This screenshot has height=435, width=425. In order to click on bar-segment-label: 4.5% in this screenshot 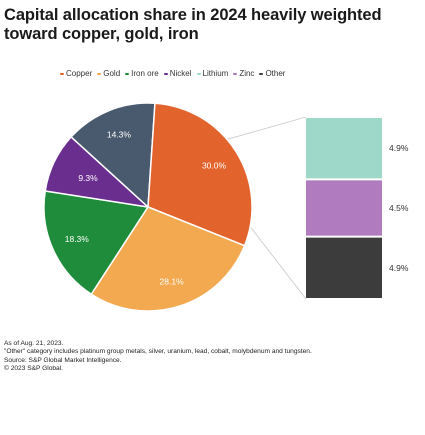, I will do `click(399, 208)`.